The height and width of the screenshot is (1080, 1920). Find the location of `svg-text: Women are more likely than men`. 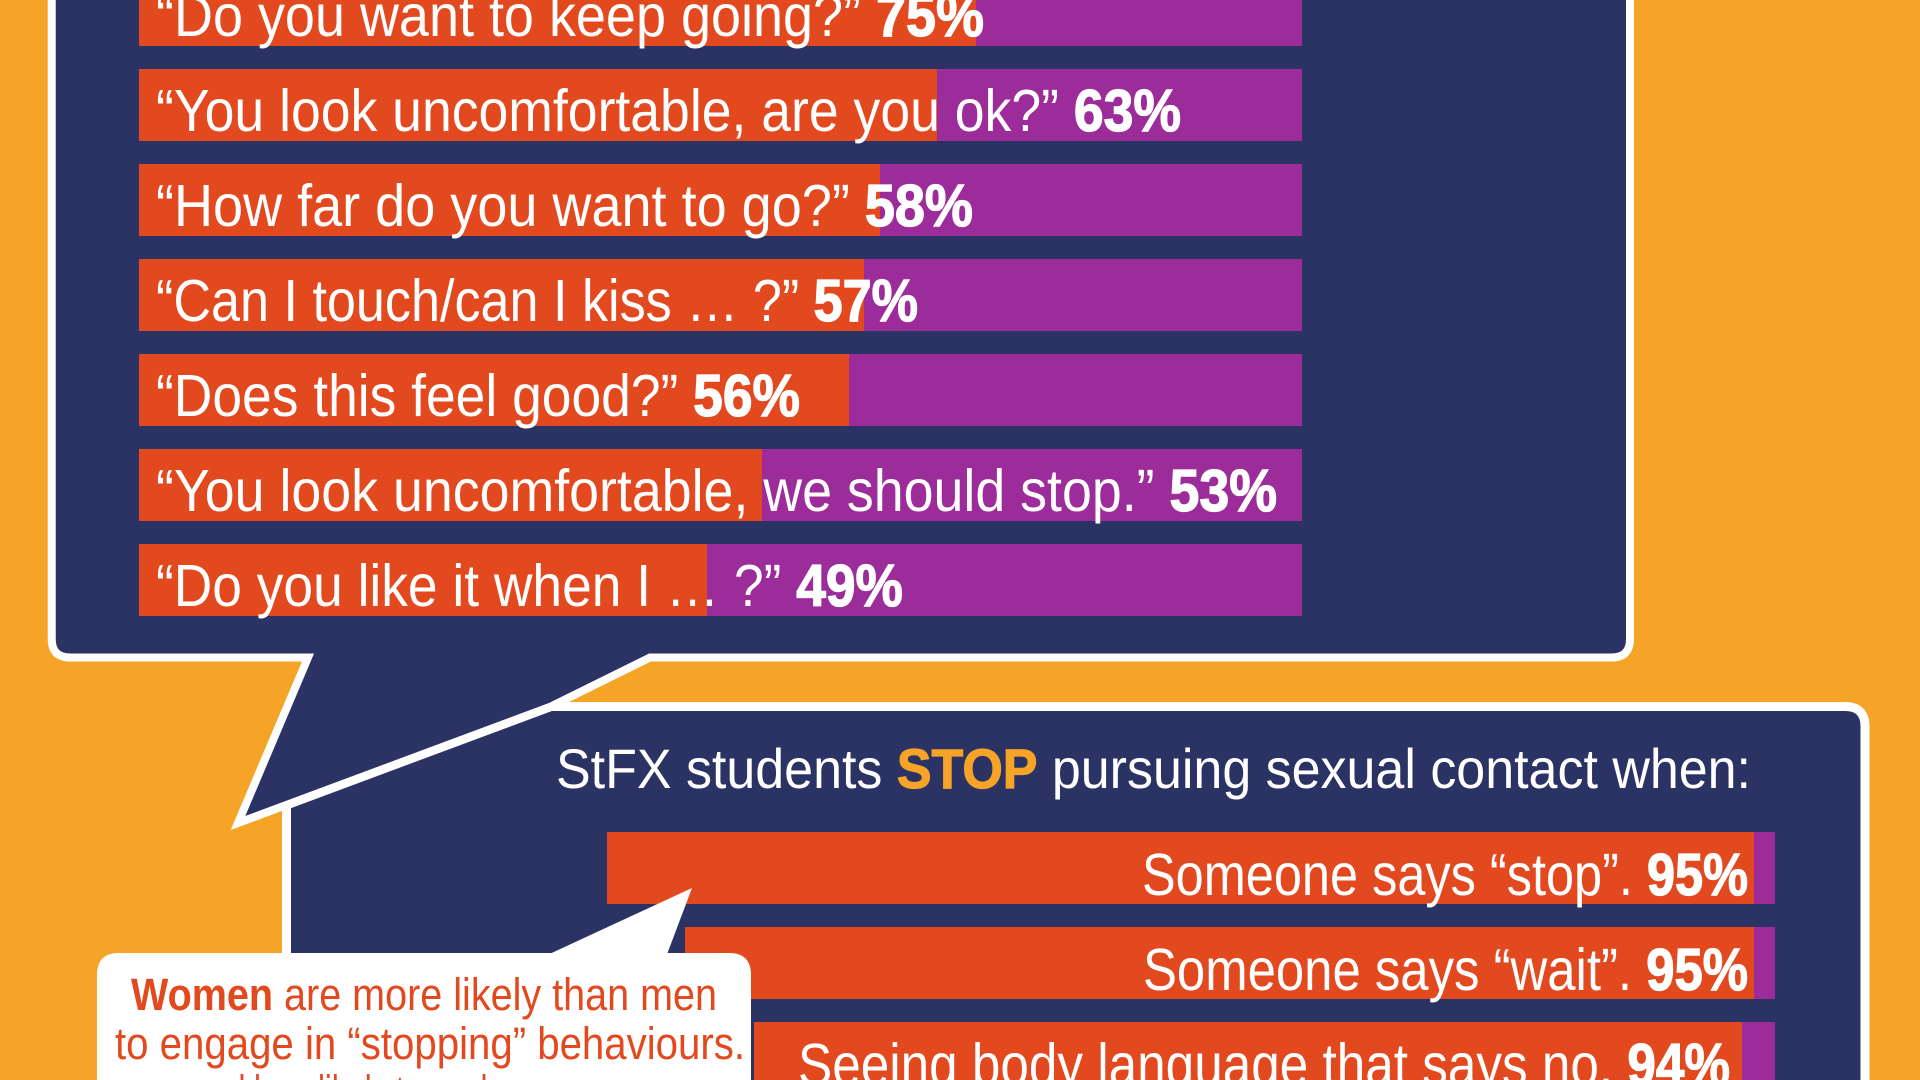

svg-text: Women are more likely than men is located at coordinates (424, 994).